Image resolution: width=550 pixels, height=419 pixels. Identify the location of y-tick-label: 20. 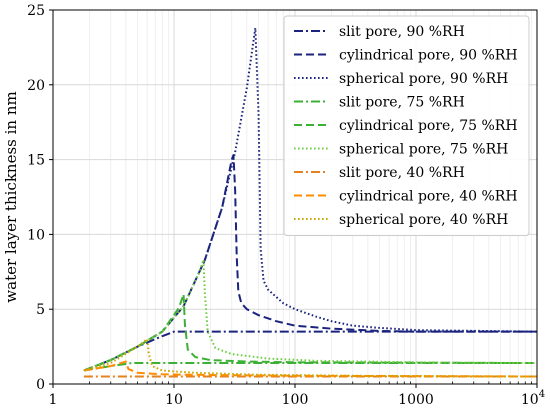
(36, 86).